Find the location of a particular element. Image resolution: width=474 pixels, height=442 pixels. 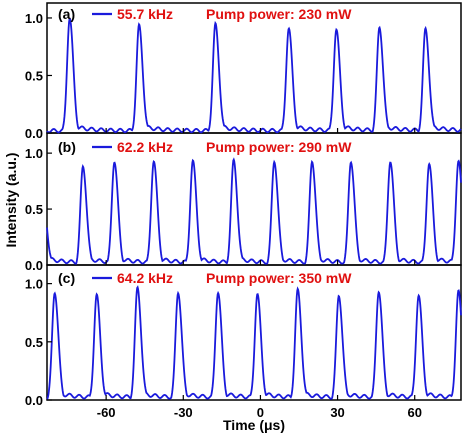

x-tick-label: -60 is located at coordinates (106, 412).